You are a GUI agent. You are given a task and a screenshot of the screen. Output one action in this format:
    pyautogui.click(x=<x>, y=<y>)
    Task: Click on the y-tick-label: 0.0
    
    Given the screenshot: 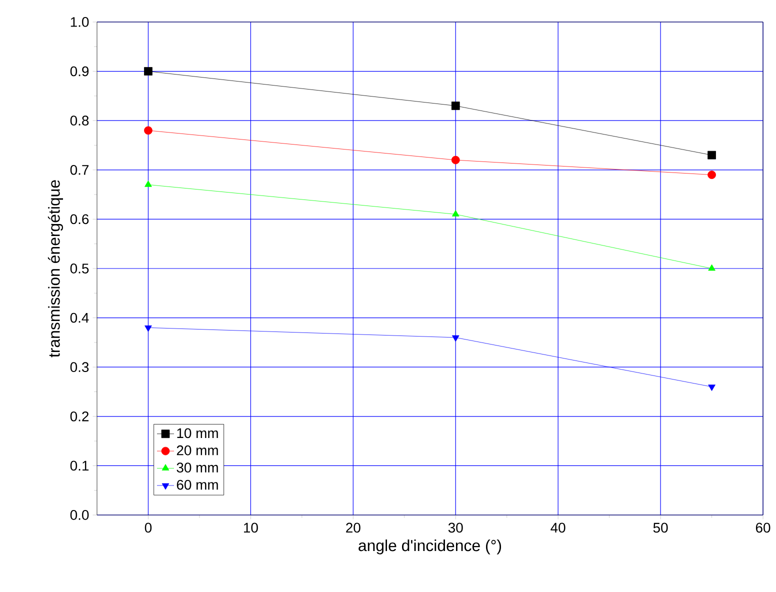 What is the action you would take?
    pyautogui.click(x=79, y=515)
    